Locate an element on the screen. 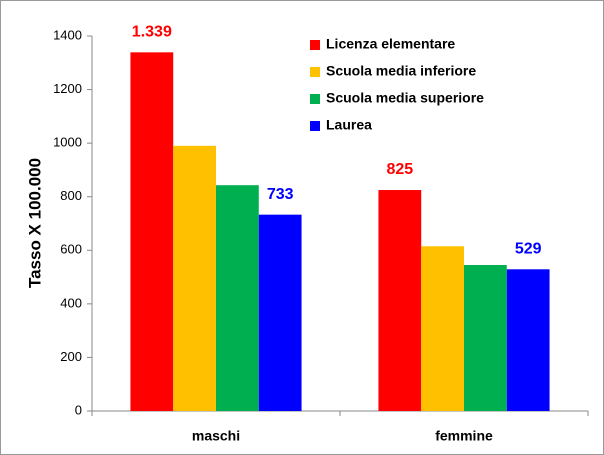 This screenshot has width=604, height=455. legend-label: Licenza elementare is located at coordinates (390, 44).